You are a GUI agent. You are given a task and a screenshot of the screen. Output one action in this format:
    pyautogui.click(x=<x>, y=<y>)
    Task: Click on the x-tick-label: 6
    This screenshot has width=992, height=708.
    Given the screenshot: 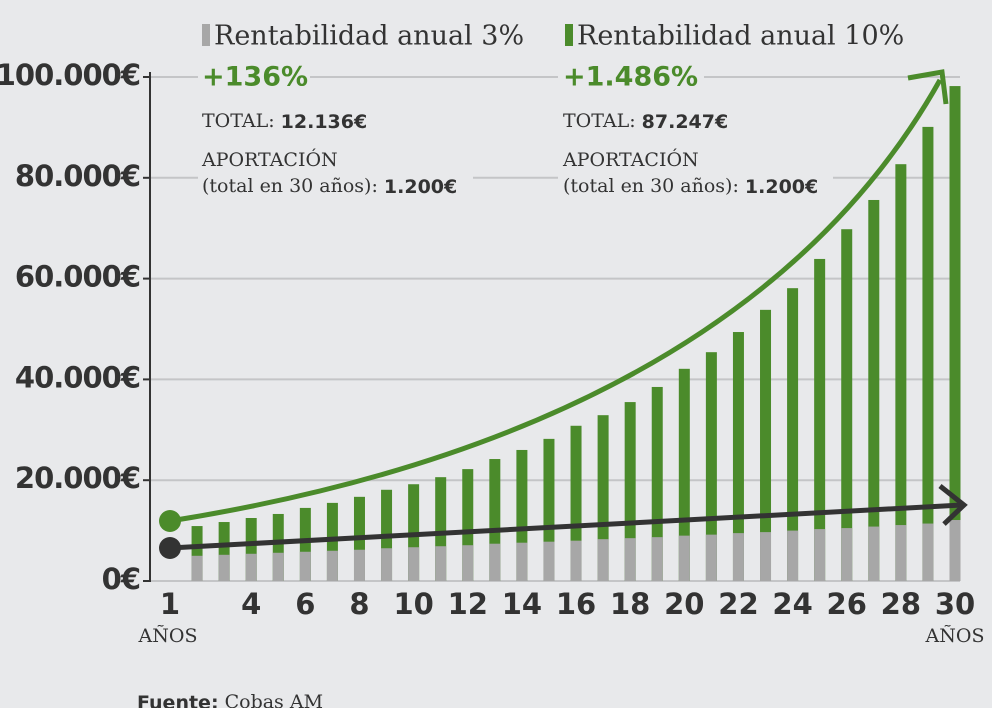 What is the action you would take?
    pyautogui.click(x=305, y=604)
    